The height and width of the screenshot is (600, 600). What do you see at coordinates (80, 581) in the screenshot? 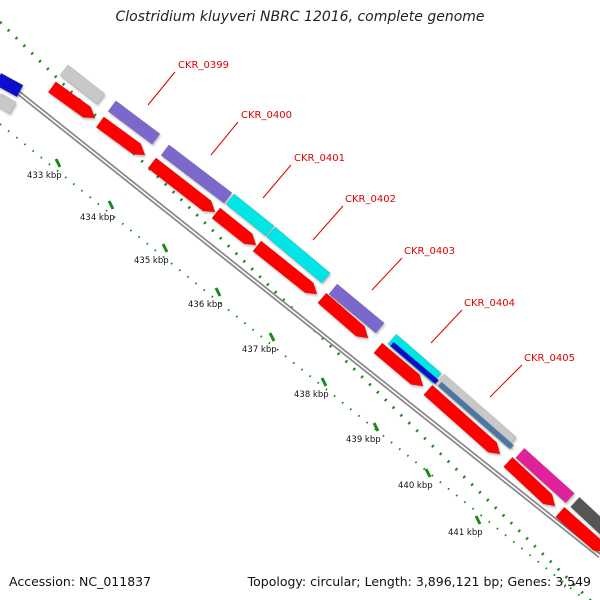
I see `accession-text: Accession: NC_011837` at bounding box center [80, 581].